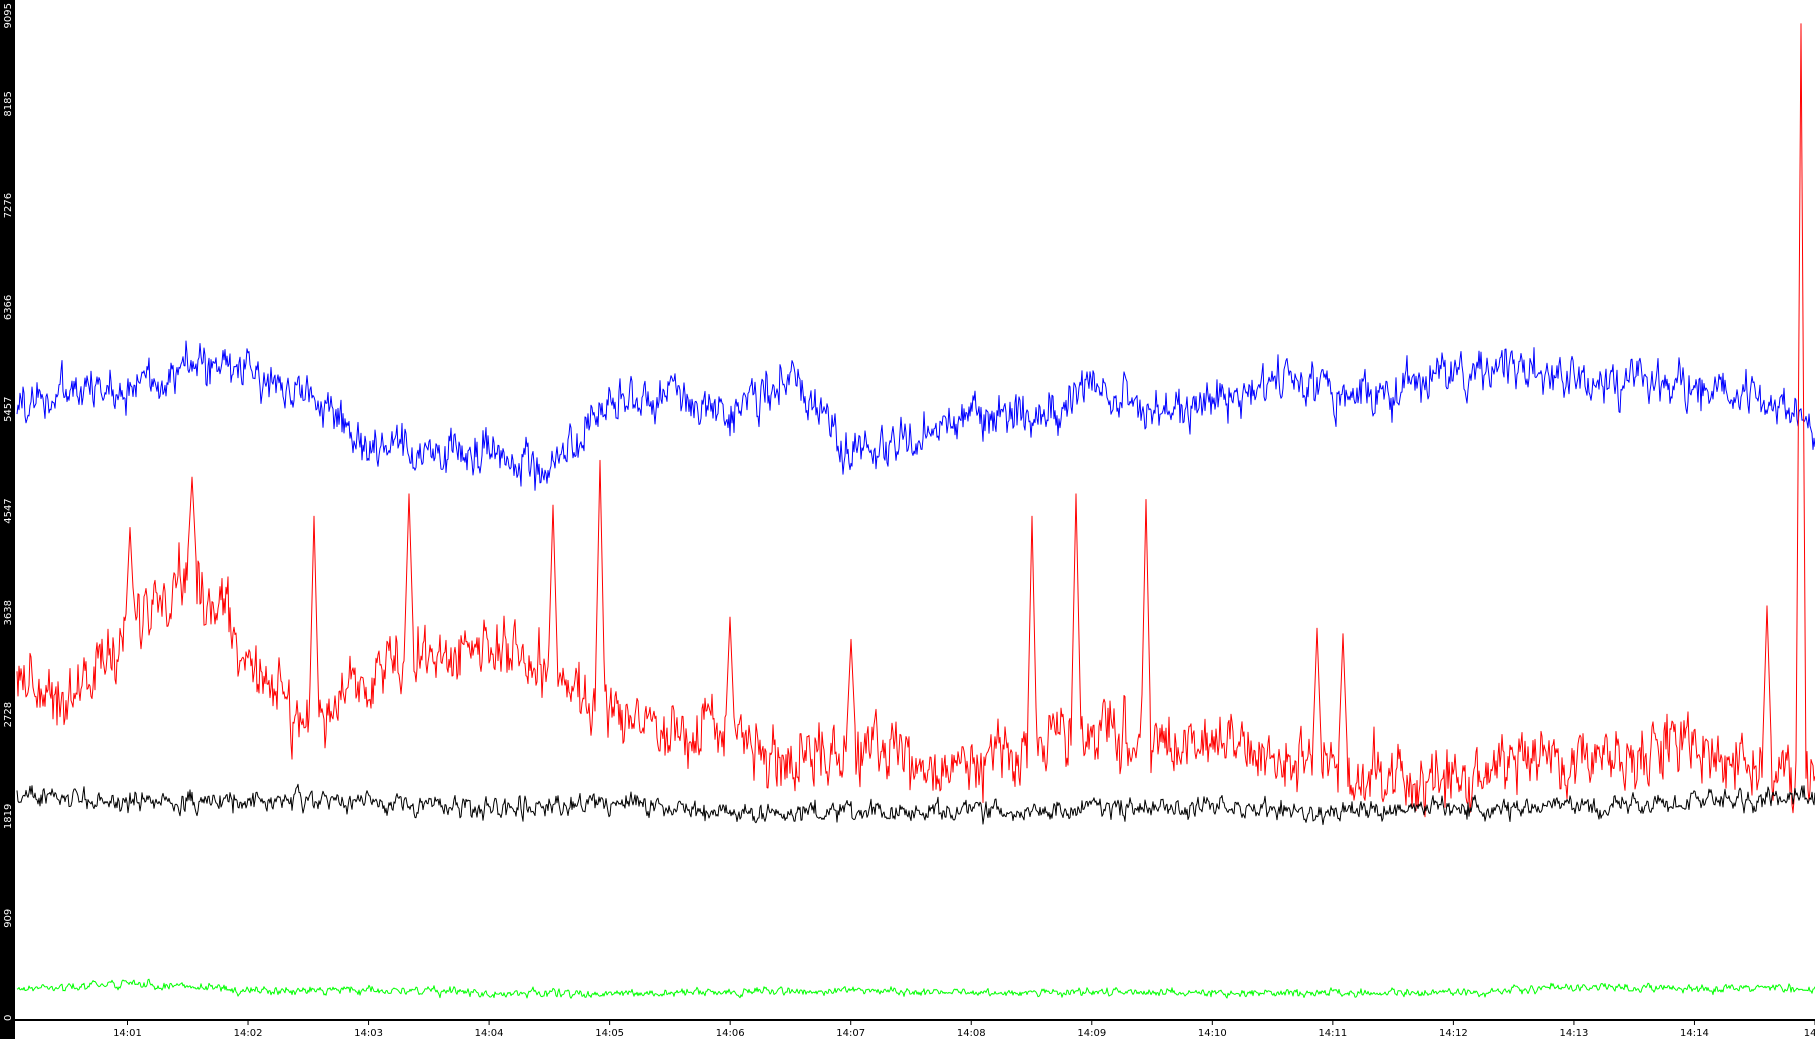 The image size is (1815, 1039). Describe the element at coordinates (609, 1033) in the screenshot. I see `x-tick-label: 14:05` at that location.